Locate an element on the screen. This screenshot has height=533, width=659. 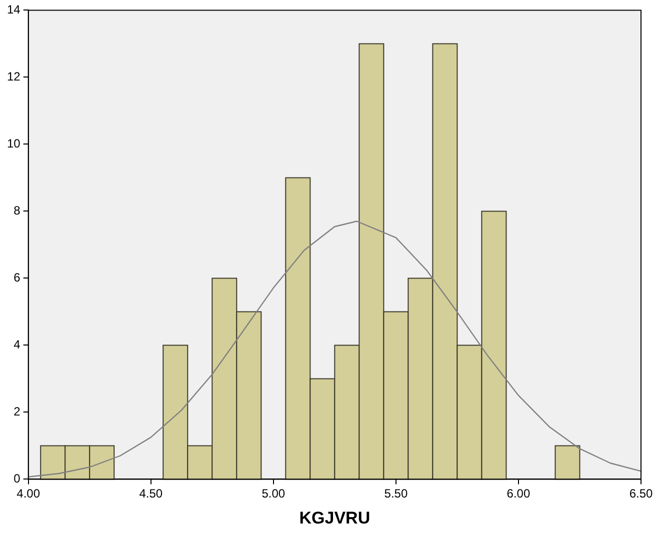
x-tick-label: 6.50 is located at coordinates (641, 493).